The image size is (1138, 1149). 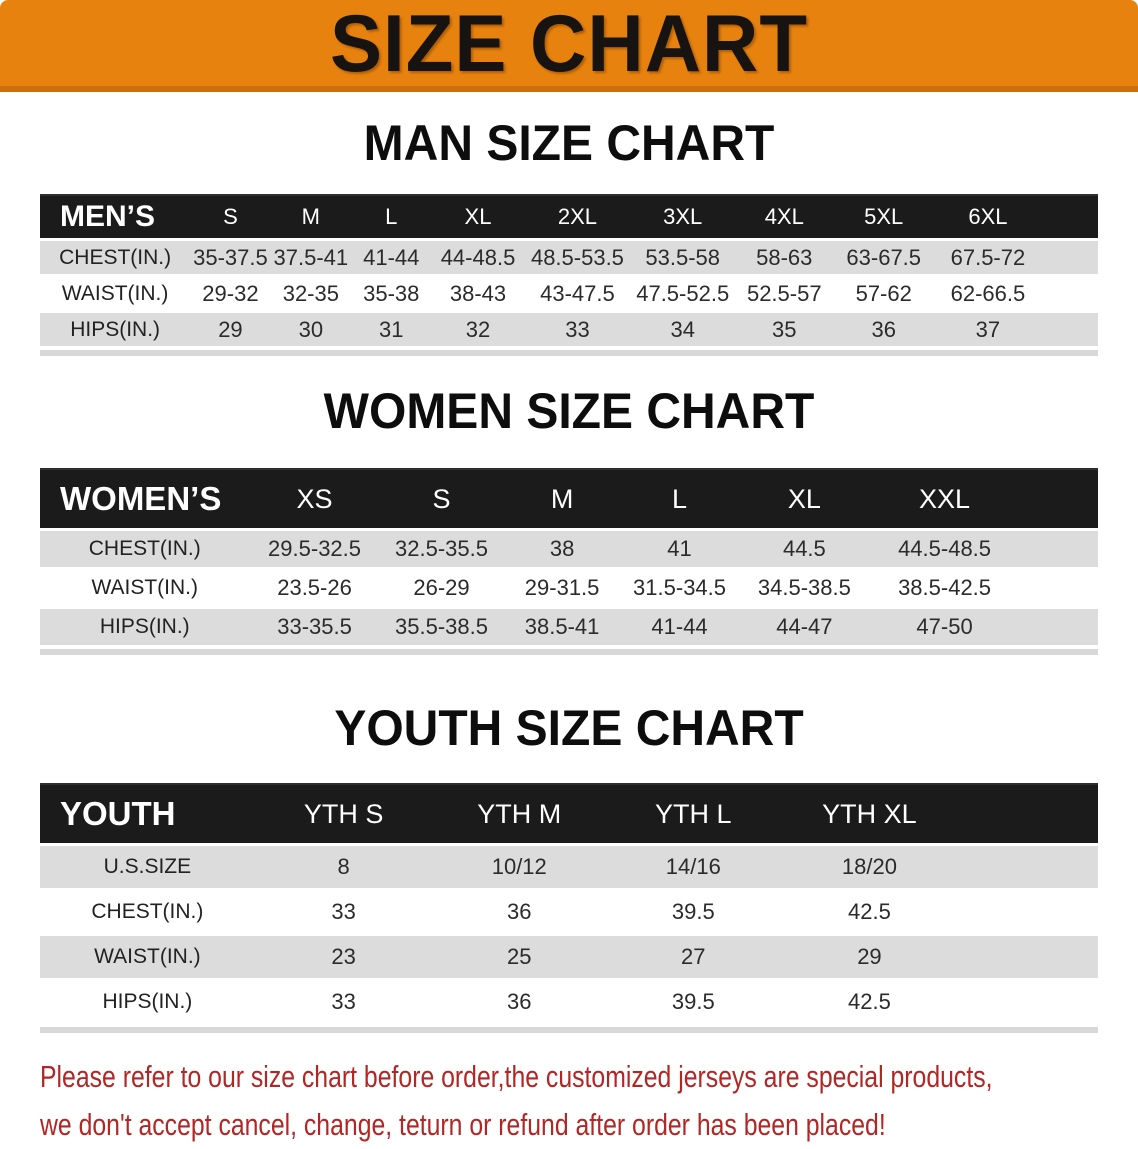 I want to click on size-value: 39.5, so click(x=693, y=911).